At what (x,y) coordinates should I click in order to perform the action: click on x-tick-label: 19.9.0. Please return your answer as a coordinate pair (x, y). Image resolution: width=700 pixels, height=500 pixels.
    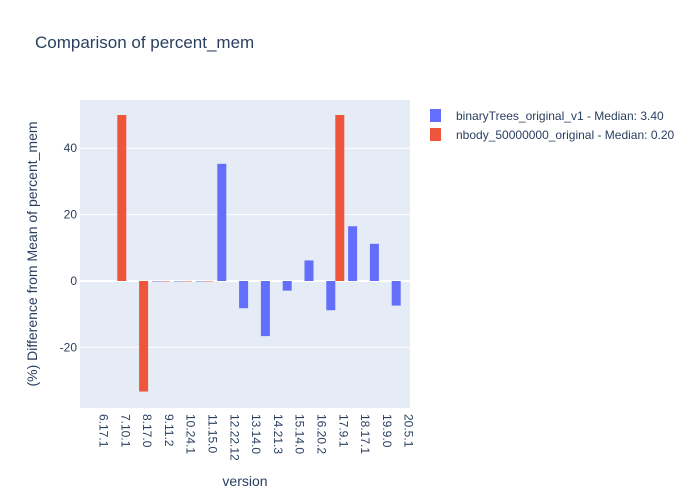
    Looking at the image, I should click on (387, 431).